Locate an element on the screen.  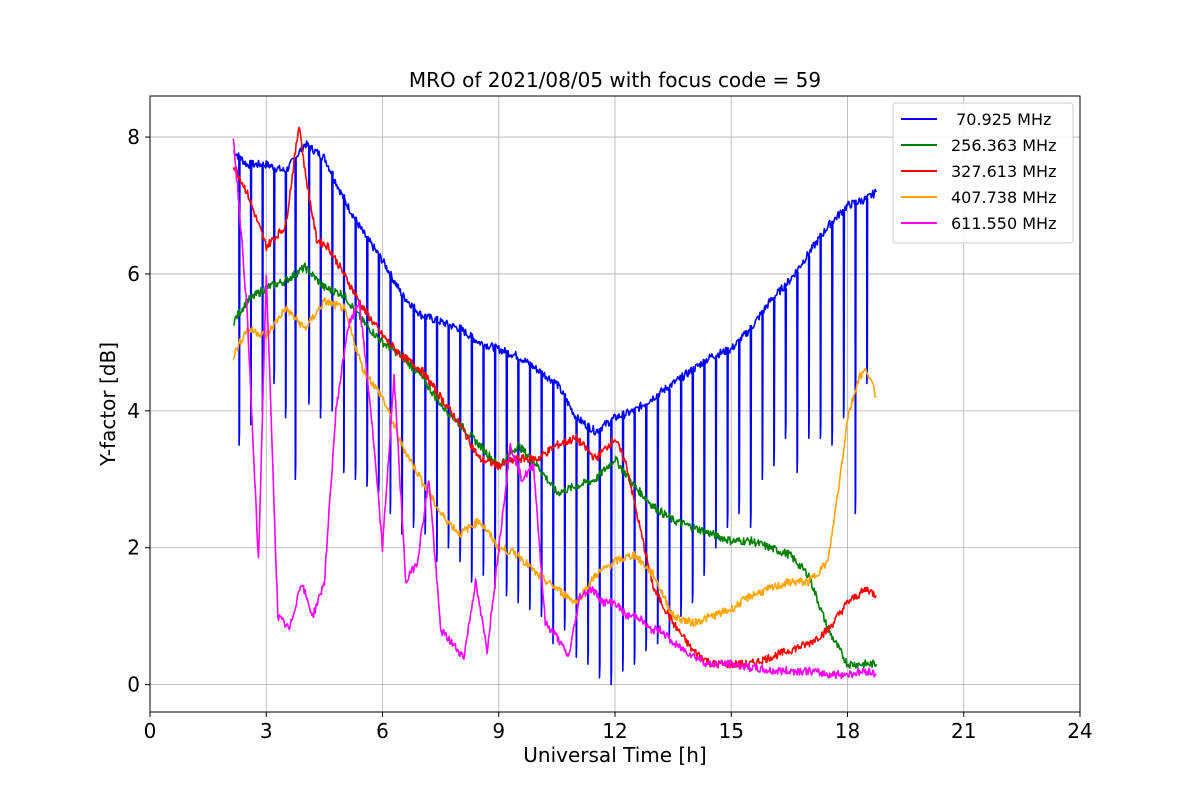
y-axis-label: Y-factor [dB] is located at coordinates (108, 404).